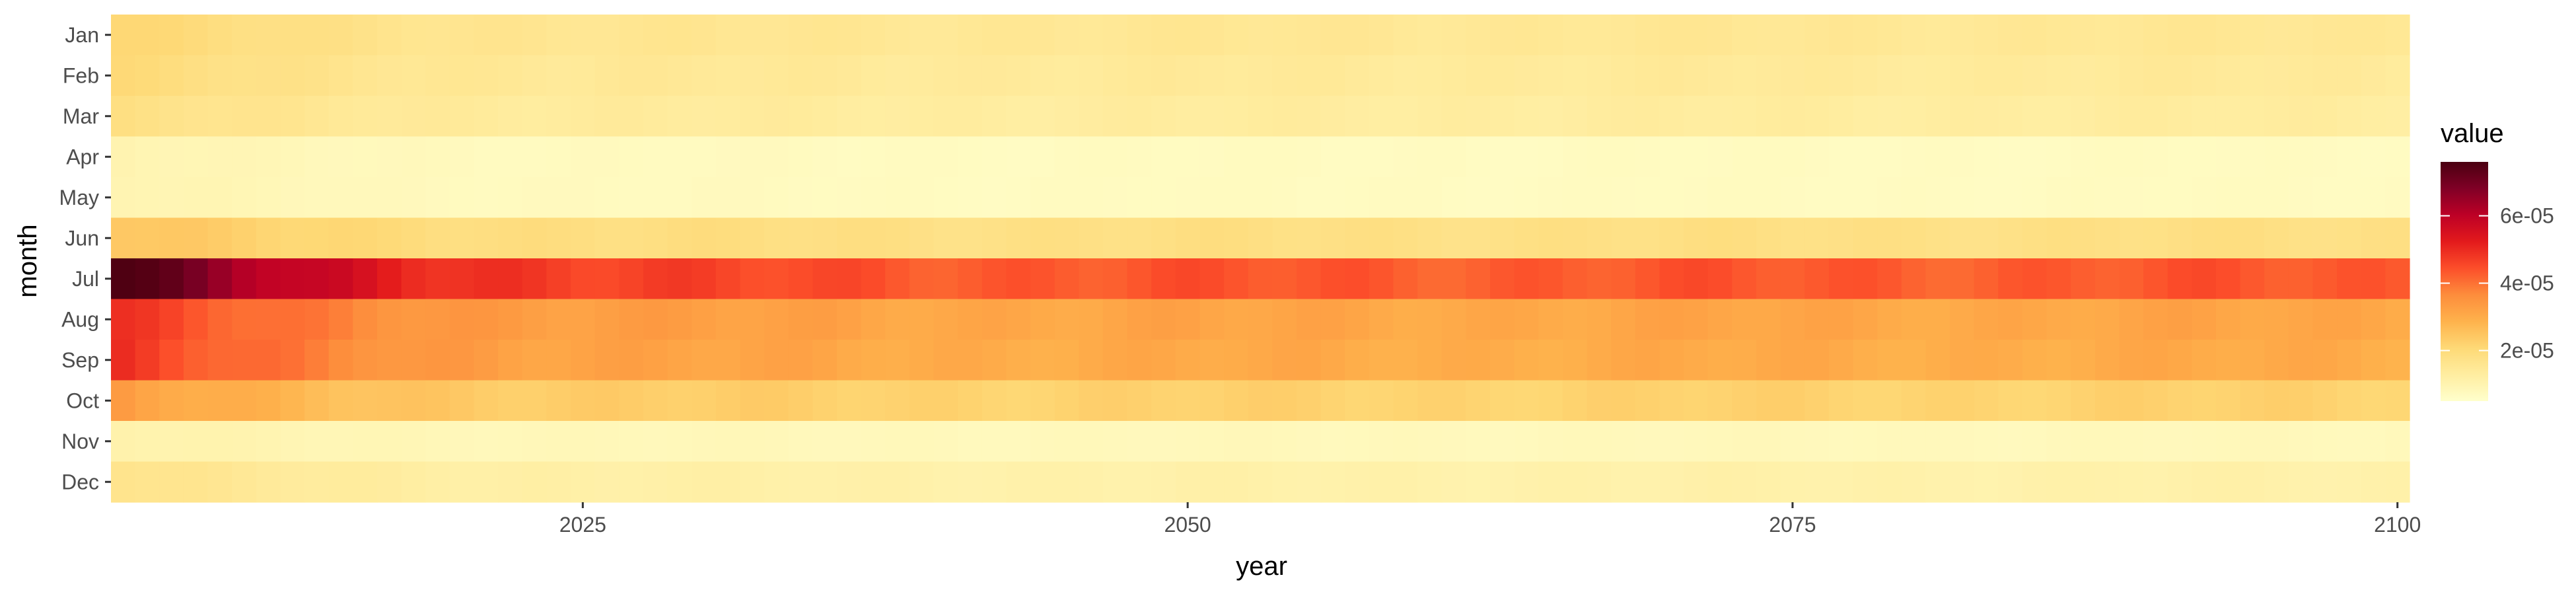 The height and width of the screenshot is (598, 2576). Describe the element at coordinates (2473, 133) in the screenshot. I see `legend-title: value` at that location.